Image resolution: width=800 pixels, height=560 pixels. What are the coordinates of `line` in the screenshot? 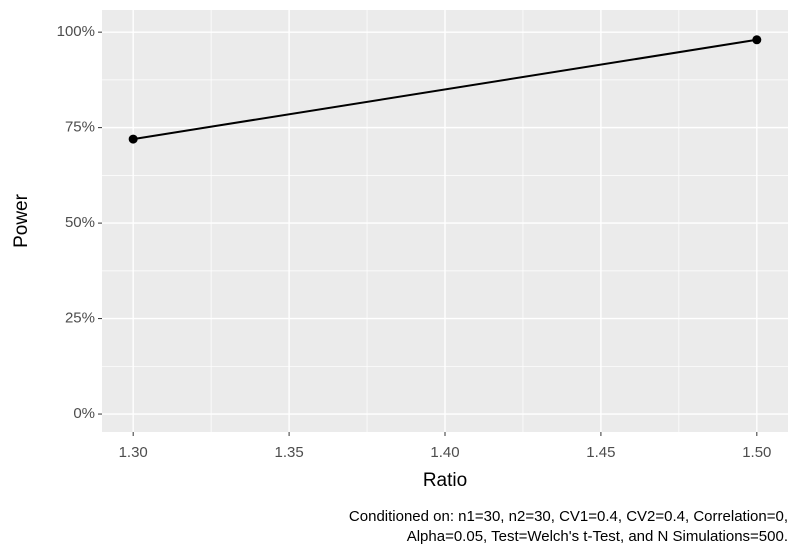 It's located at (445, 89).